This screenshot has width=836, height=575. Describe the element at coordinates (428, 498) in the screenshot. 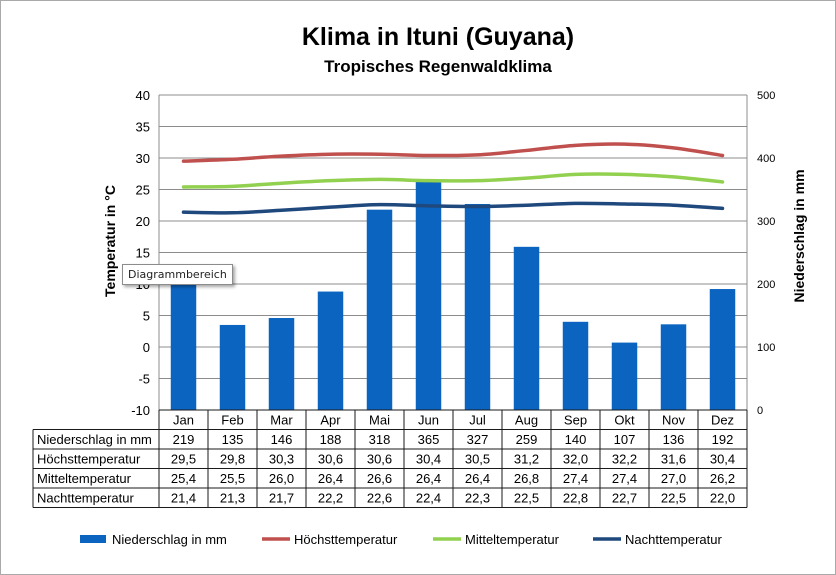

I see `table-cell: 22,4` at that location.